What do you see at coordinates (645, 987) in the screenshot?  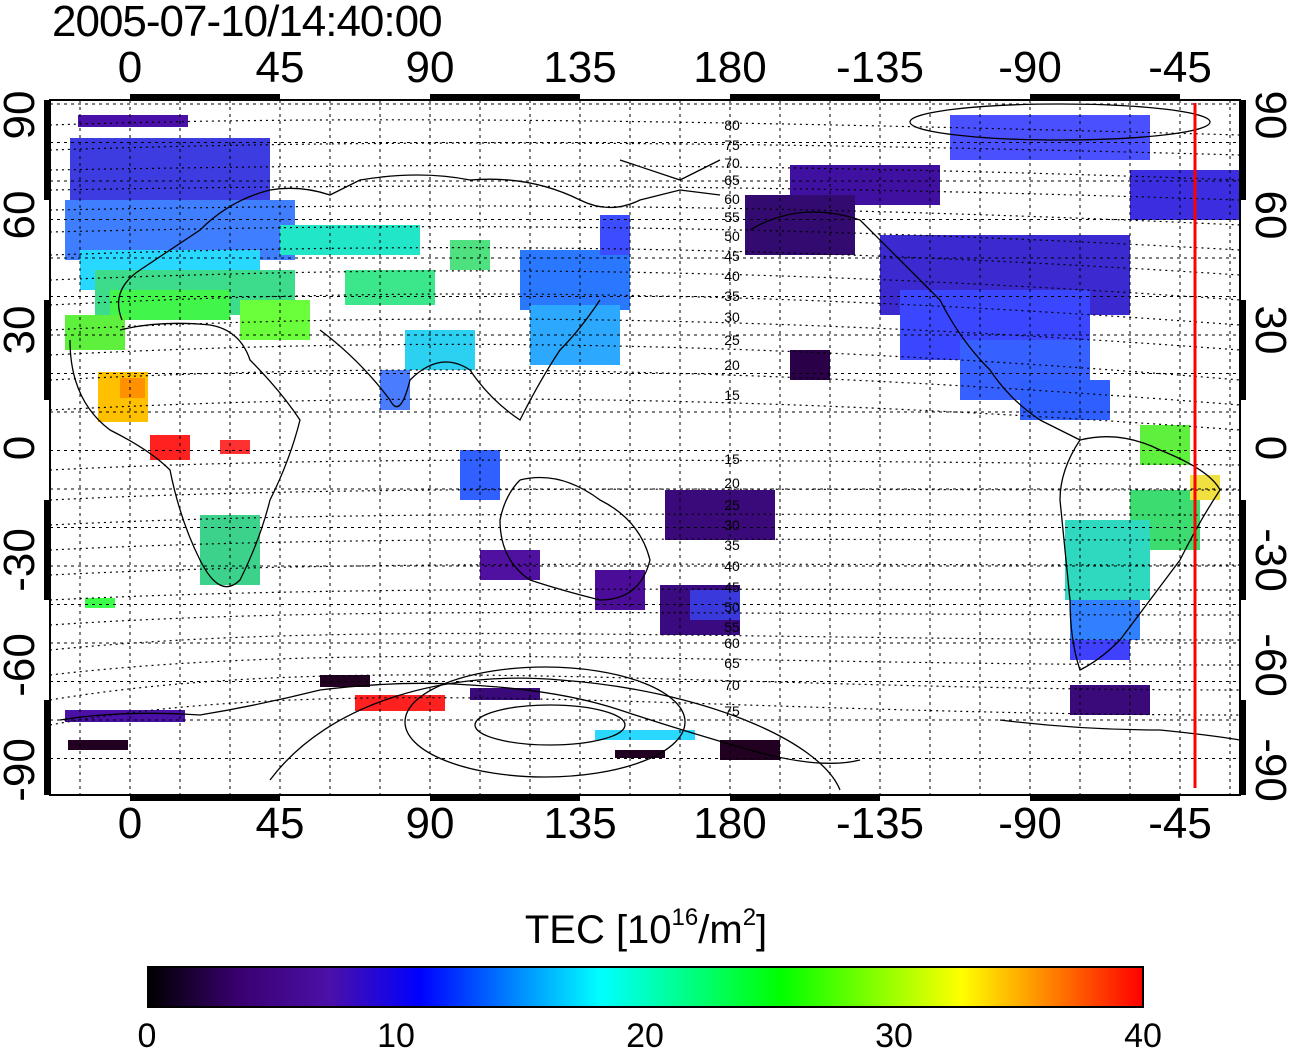 I see `colorbar` at bounding box center [645, 987].